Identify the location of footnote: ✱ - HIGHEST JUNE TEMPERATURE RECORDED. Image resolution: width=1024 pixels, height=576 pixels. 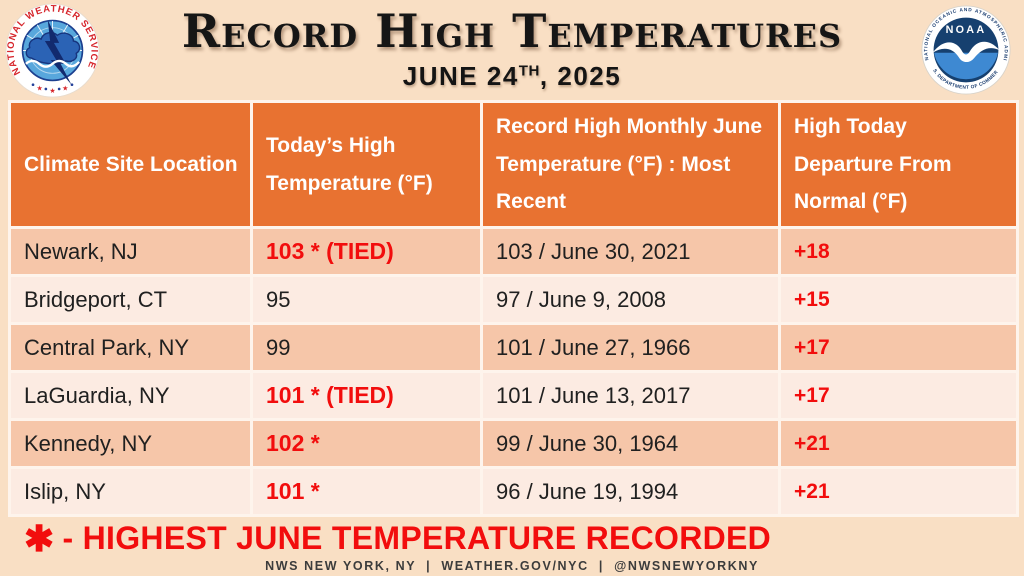
(398, 537).